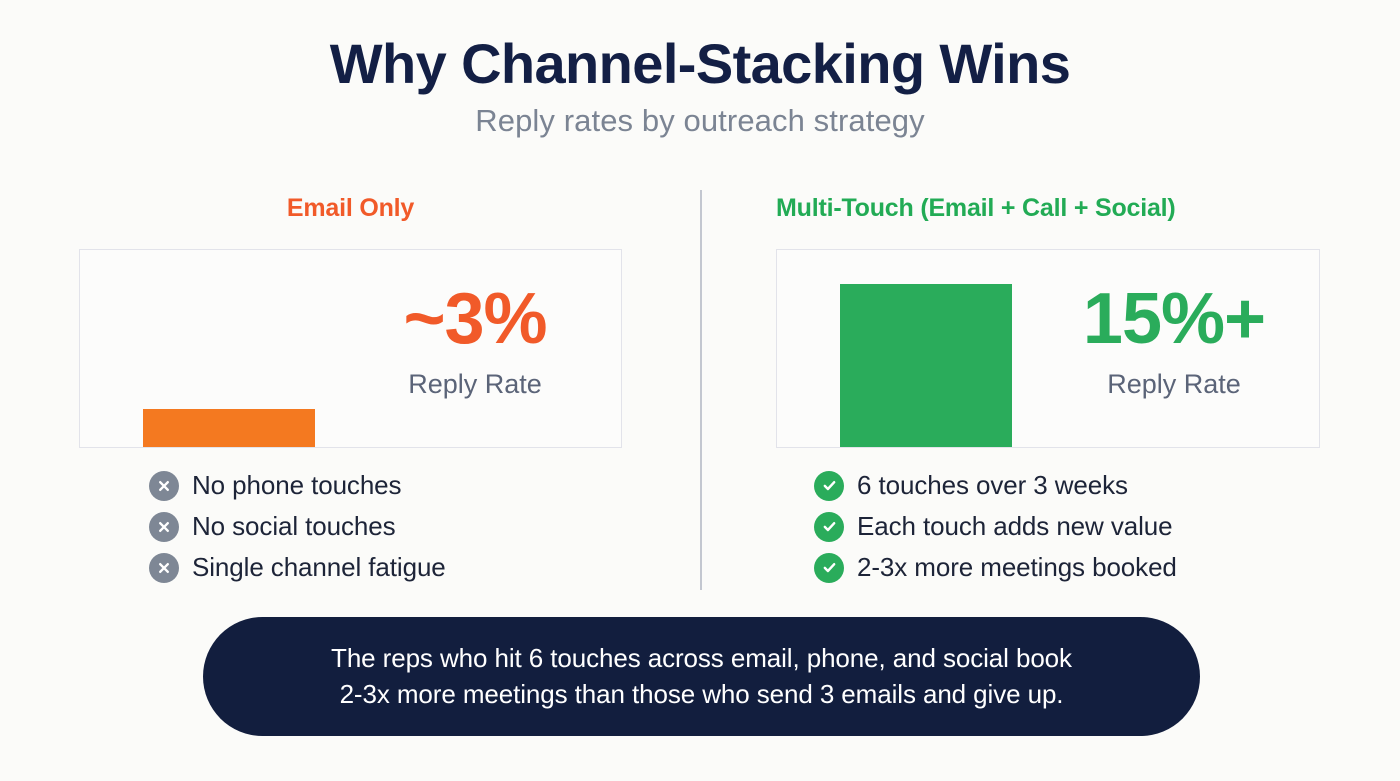 This screenshot has height=781, width=1400. Describe the element at coordinates (297, 485) in the screenshot. I see `list-item-label: No phone touches` at that location.